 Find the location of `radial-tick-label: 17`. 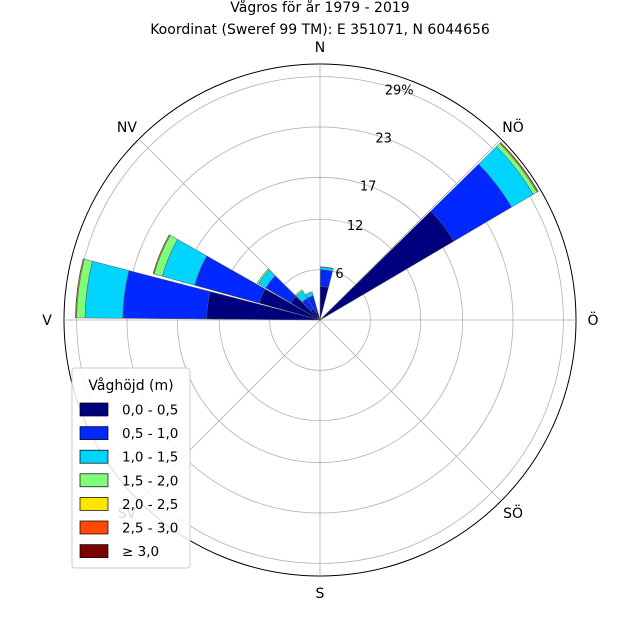

radial-tick-label: 17 is located at coordinates (368, 186).